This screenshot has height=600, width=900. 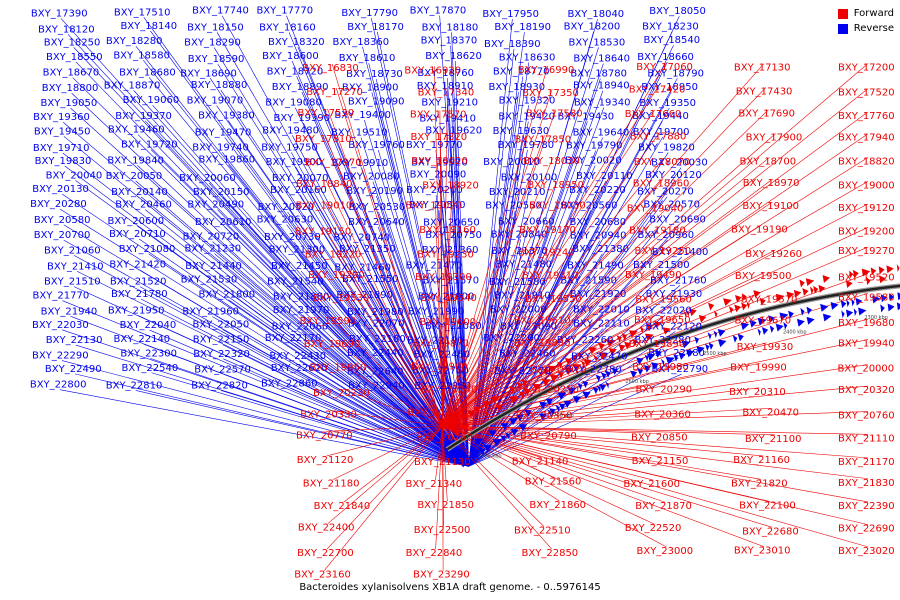 What do you see at coordinates (665, 57) in the screenshot?
I see `gene-label: BXY_18660` at bounding box center [665, 57].